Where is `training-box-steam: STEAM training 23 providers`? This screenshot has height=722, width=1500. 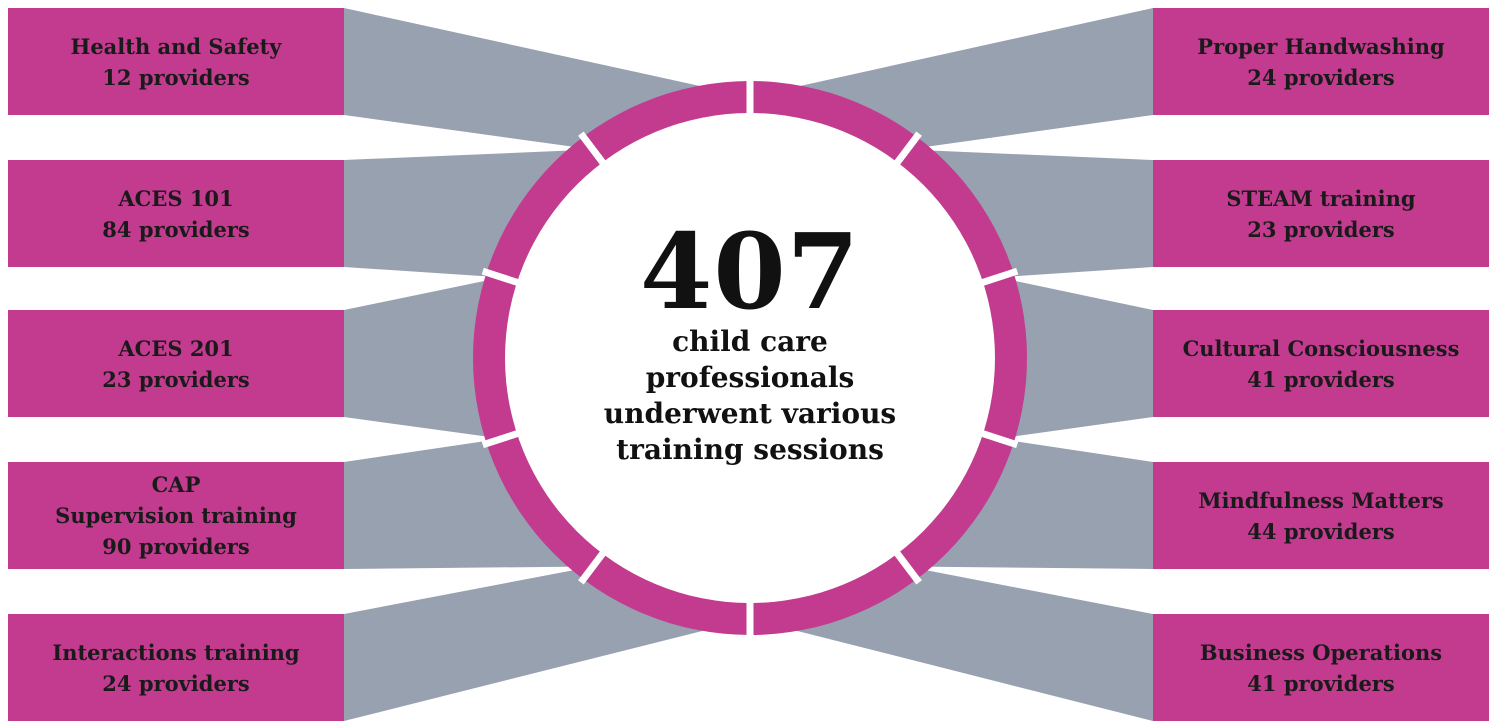
training-box-steam: STEAM training 23 providers is located at coordinates (1321, 213).